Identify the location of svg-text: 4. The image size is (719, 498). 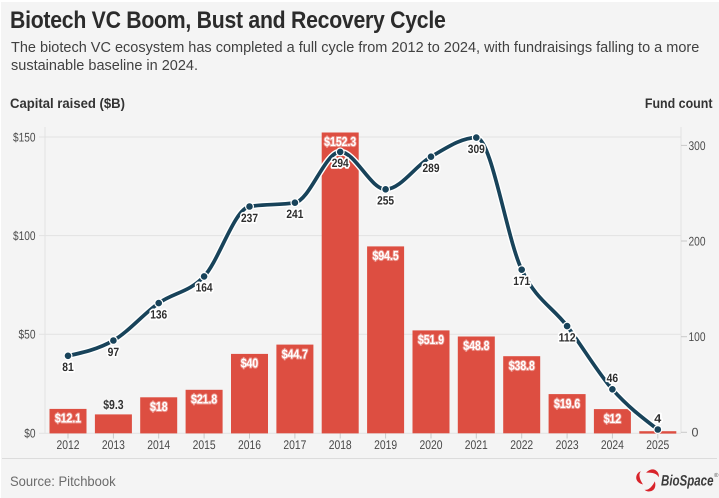
(657, 419).